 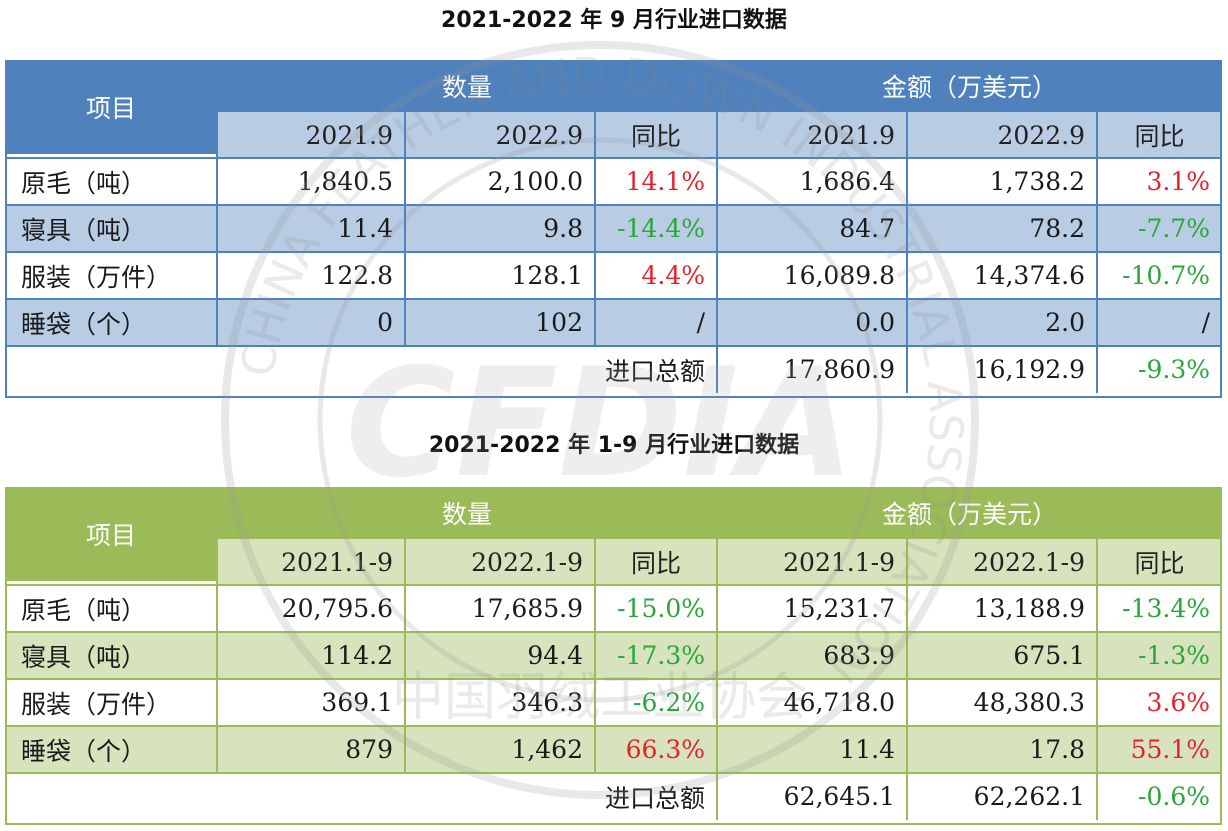 What do you see at coordinates (1002, 655) in the screenshot?
I see `table-cell: 675.1` at bounding box center [1002, 655].